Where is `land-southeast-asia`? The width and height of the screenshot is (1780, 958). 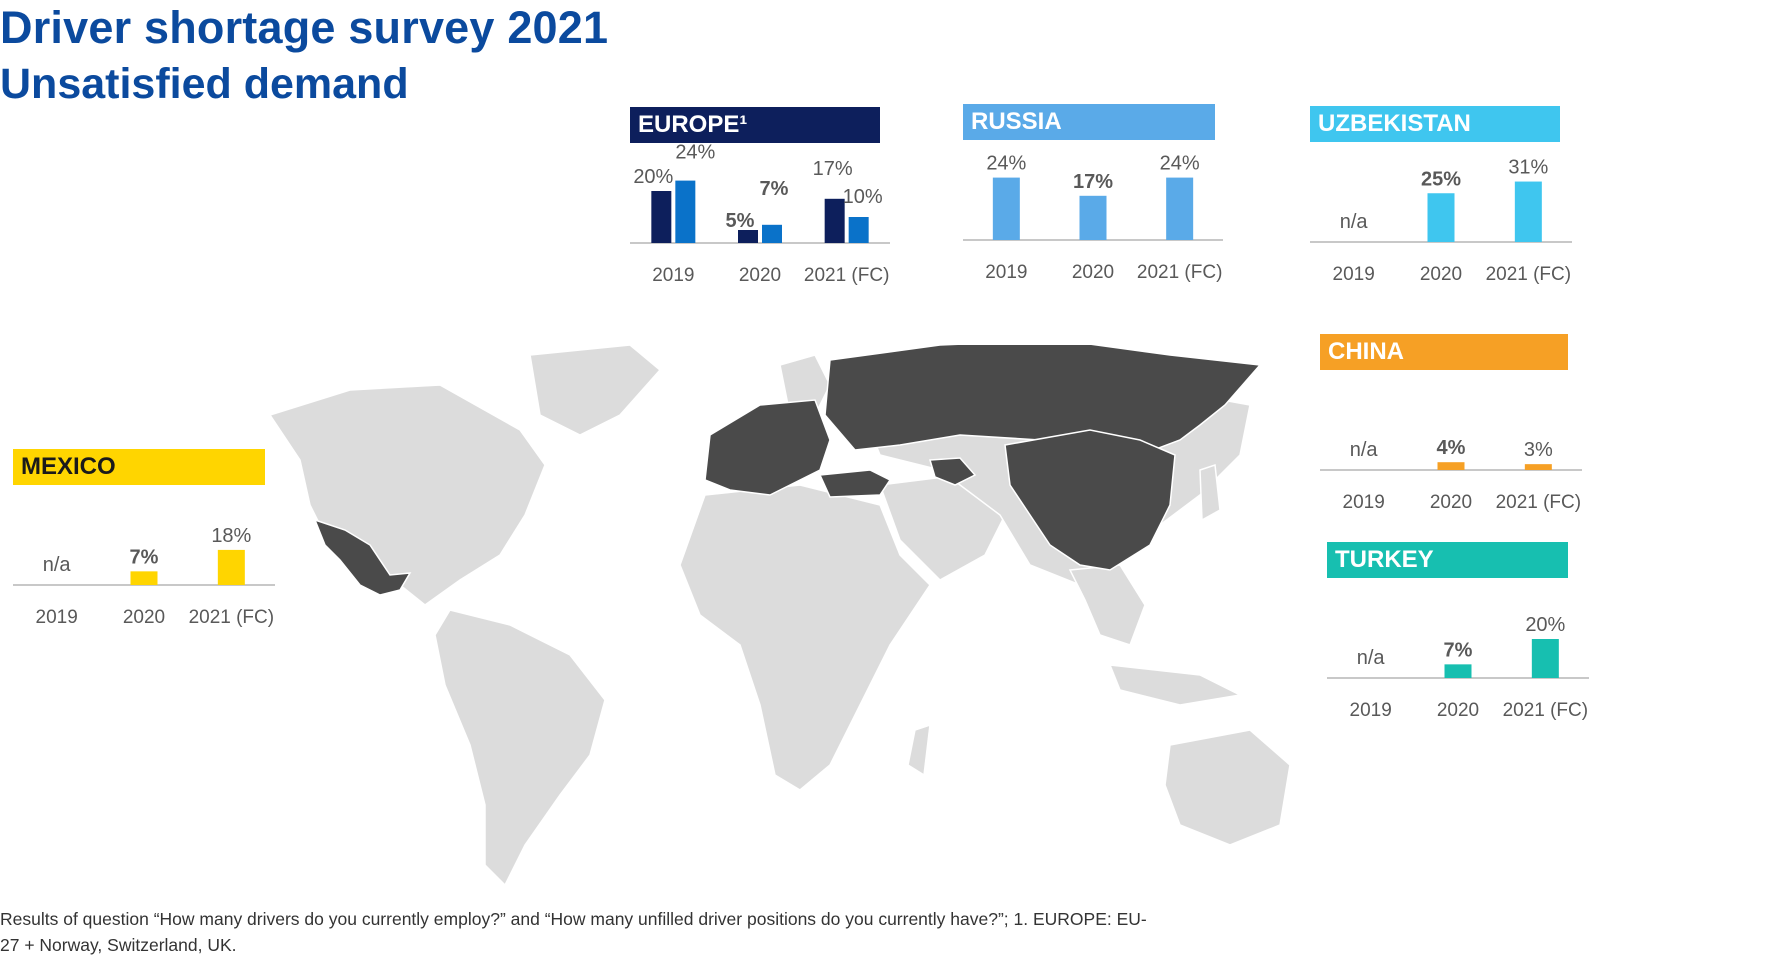 land-southeast-asia is located at coordinates (1107, 605).